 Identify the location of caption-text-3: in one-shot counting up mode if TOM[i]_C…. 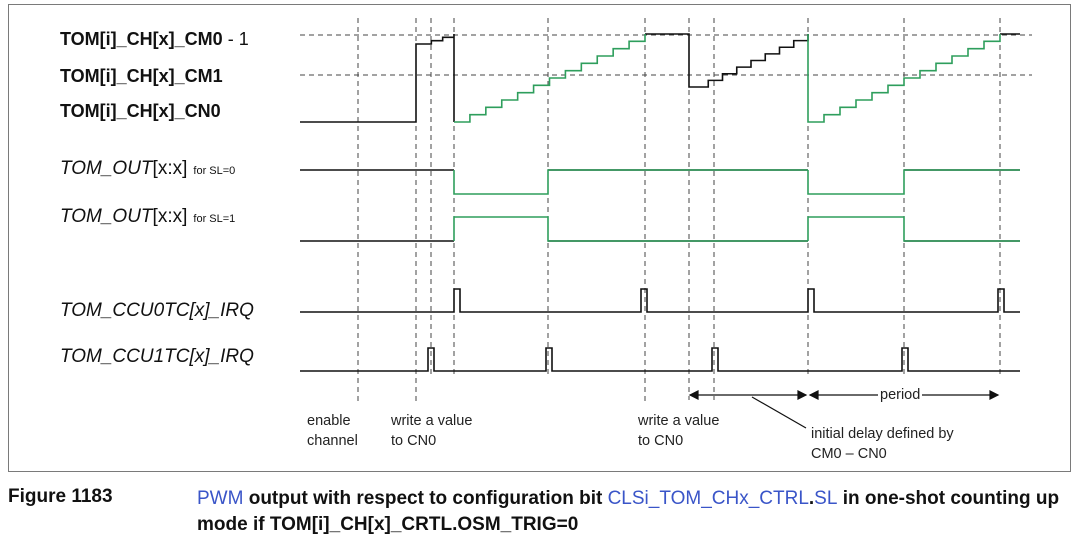
(628, 511).